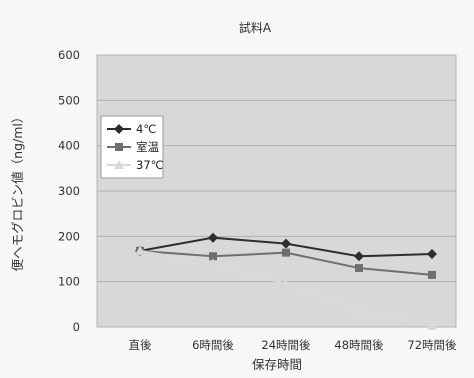 The image size is (474, 378). I want to click on legend-box, so click(132, 147).